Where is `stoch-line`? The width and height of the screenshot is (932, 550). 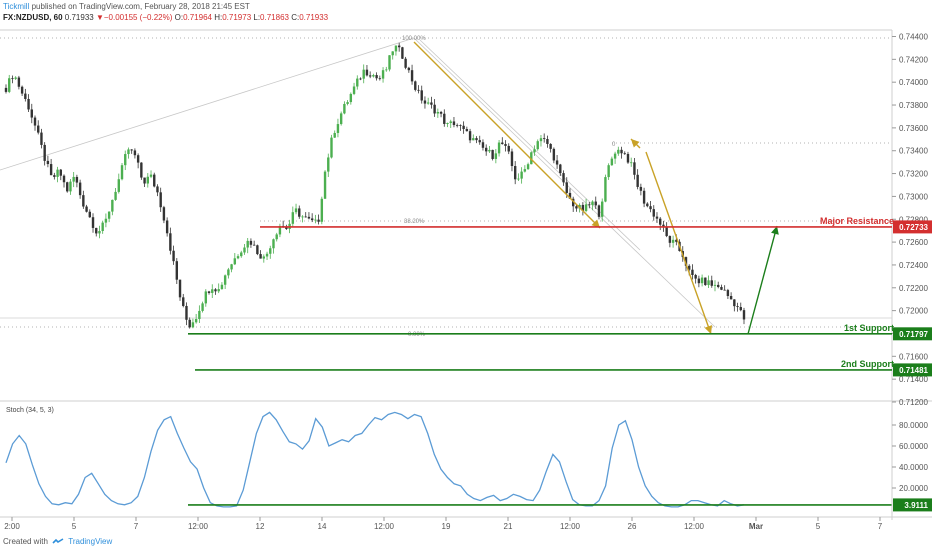
stoch-line is located at coordinates (375, 459).